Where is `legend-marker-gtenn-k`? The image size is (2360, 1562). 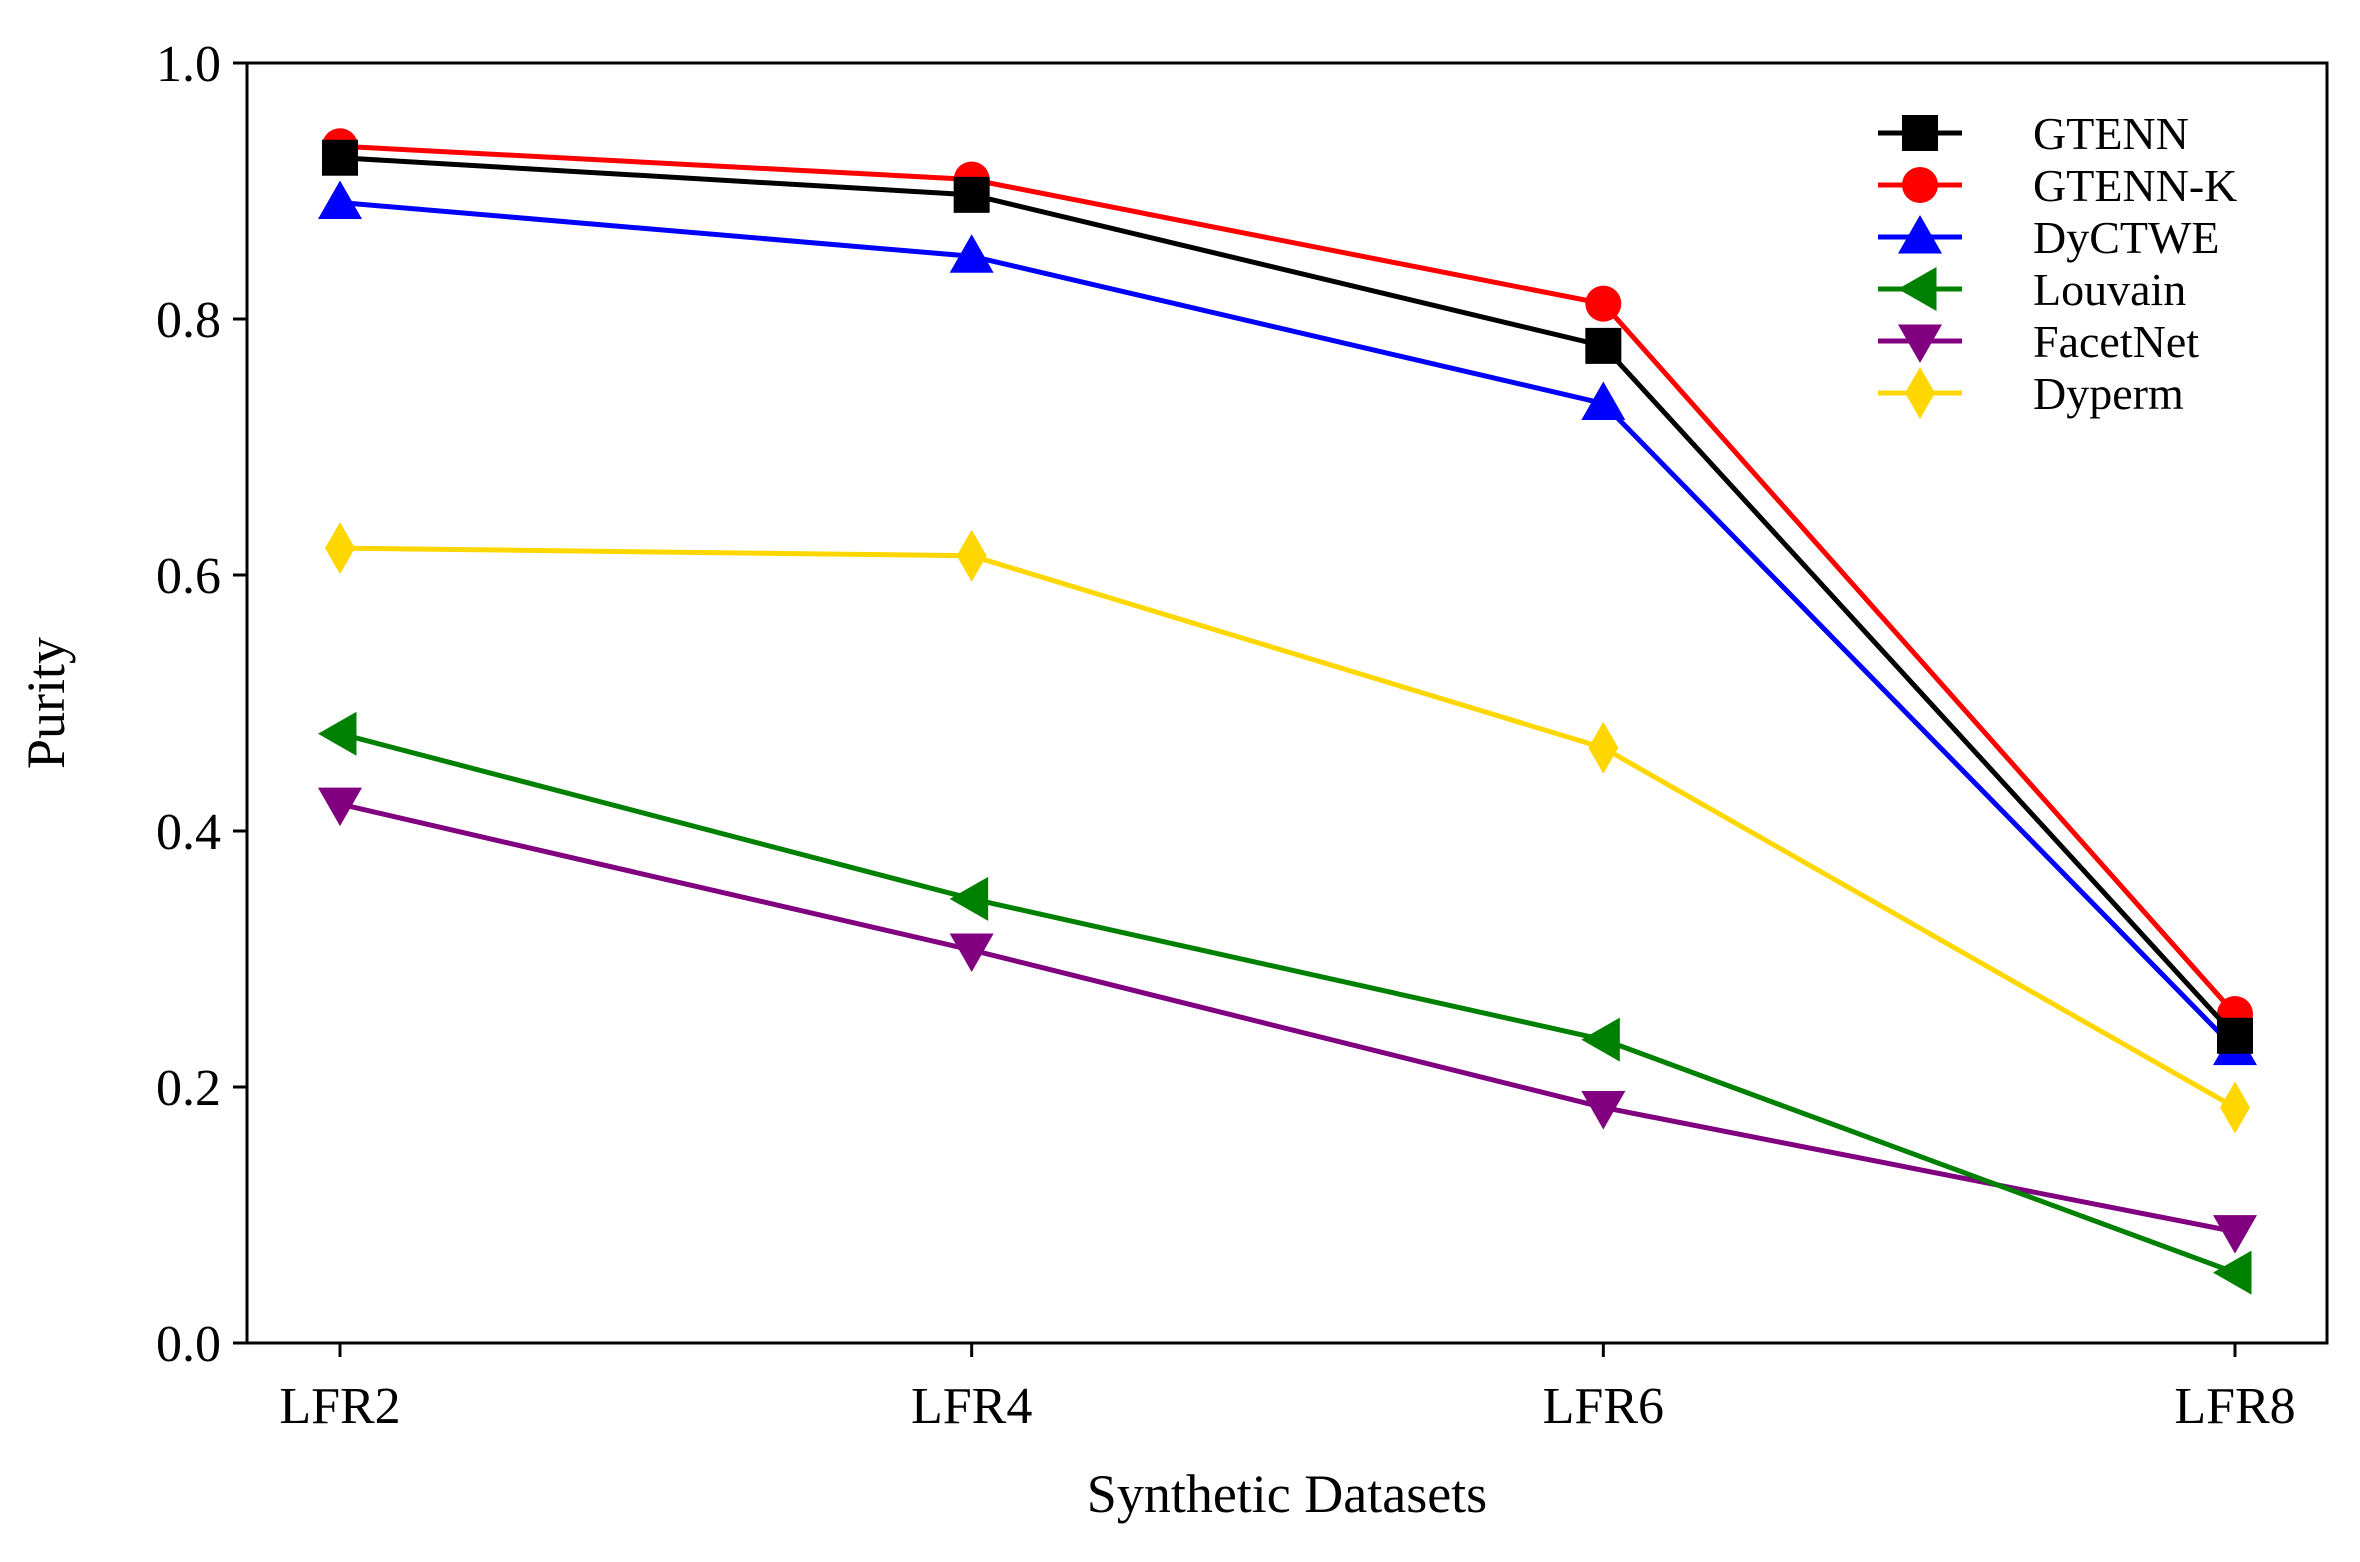 legend-marker-gtenn-k is located at coordinates (1920, 185).